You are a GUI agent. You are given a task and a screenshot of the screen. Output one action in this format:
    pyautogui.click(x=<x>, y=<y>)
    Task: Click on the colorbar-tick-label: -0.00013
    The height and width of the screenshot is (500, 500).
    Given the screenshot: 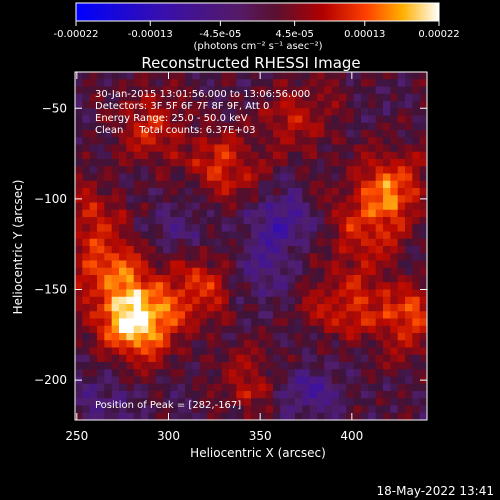 What is the action you would take?
    pyautogui.click(x=150, y=34)
    